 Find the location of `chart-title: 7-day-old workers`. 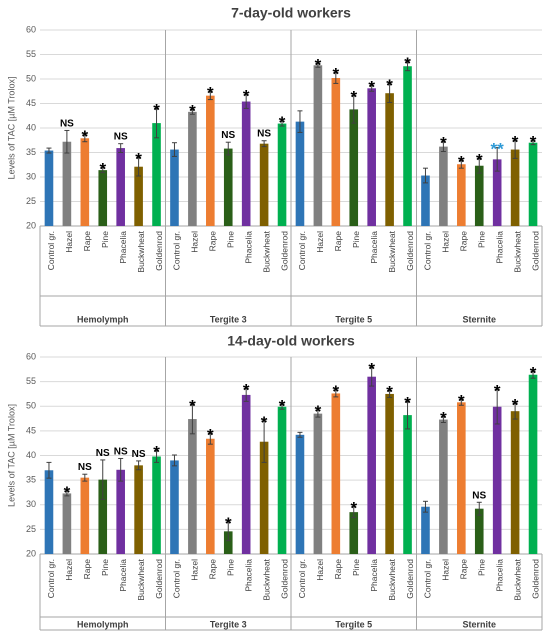

chart-title: 7-day-old workers is located at coordinates (291, 13).